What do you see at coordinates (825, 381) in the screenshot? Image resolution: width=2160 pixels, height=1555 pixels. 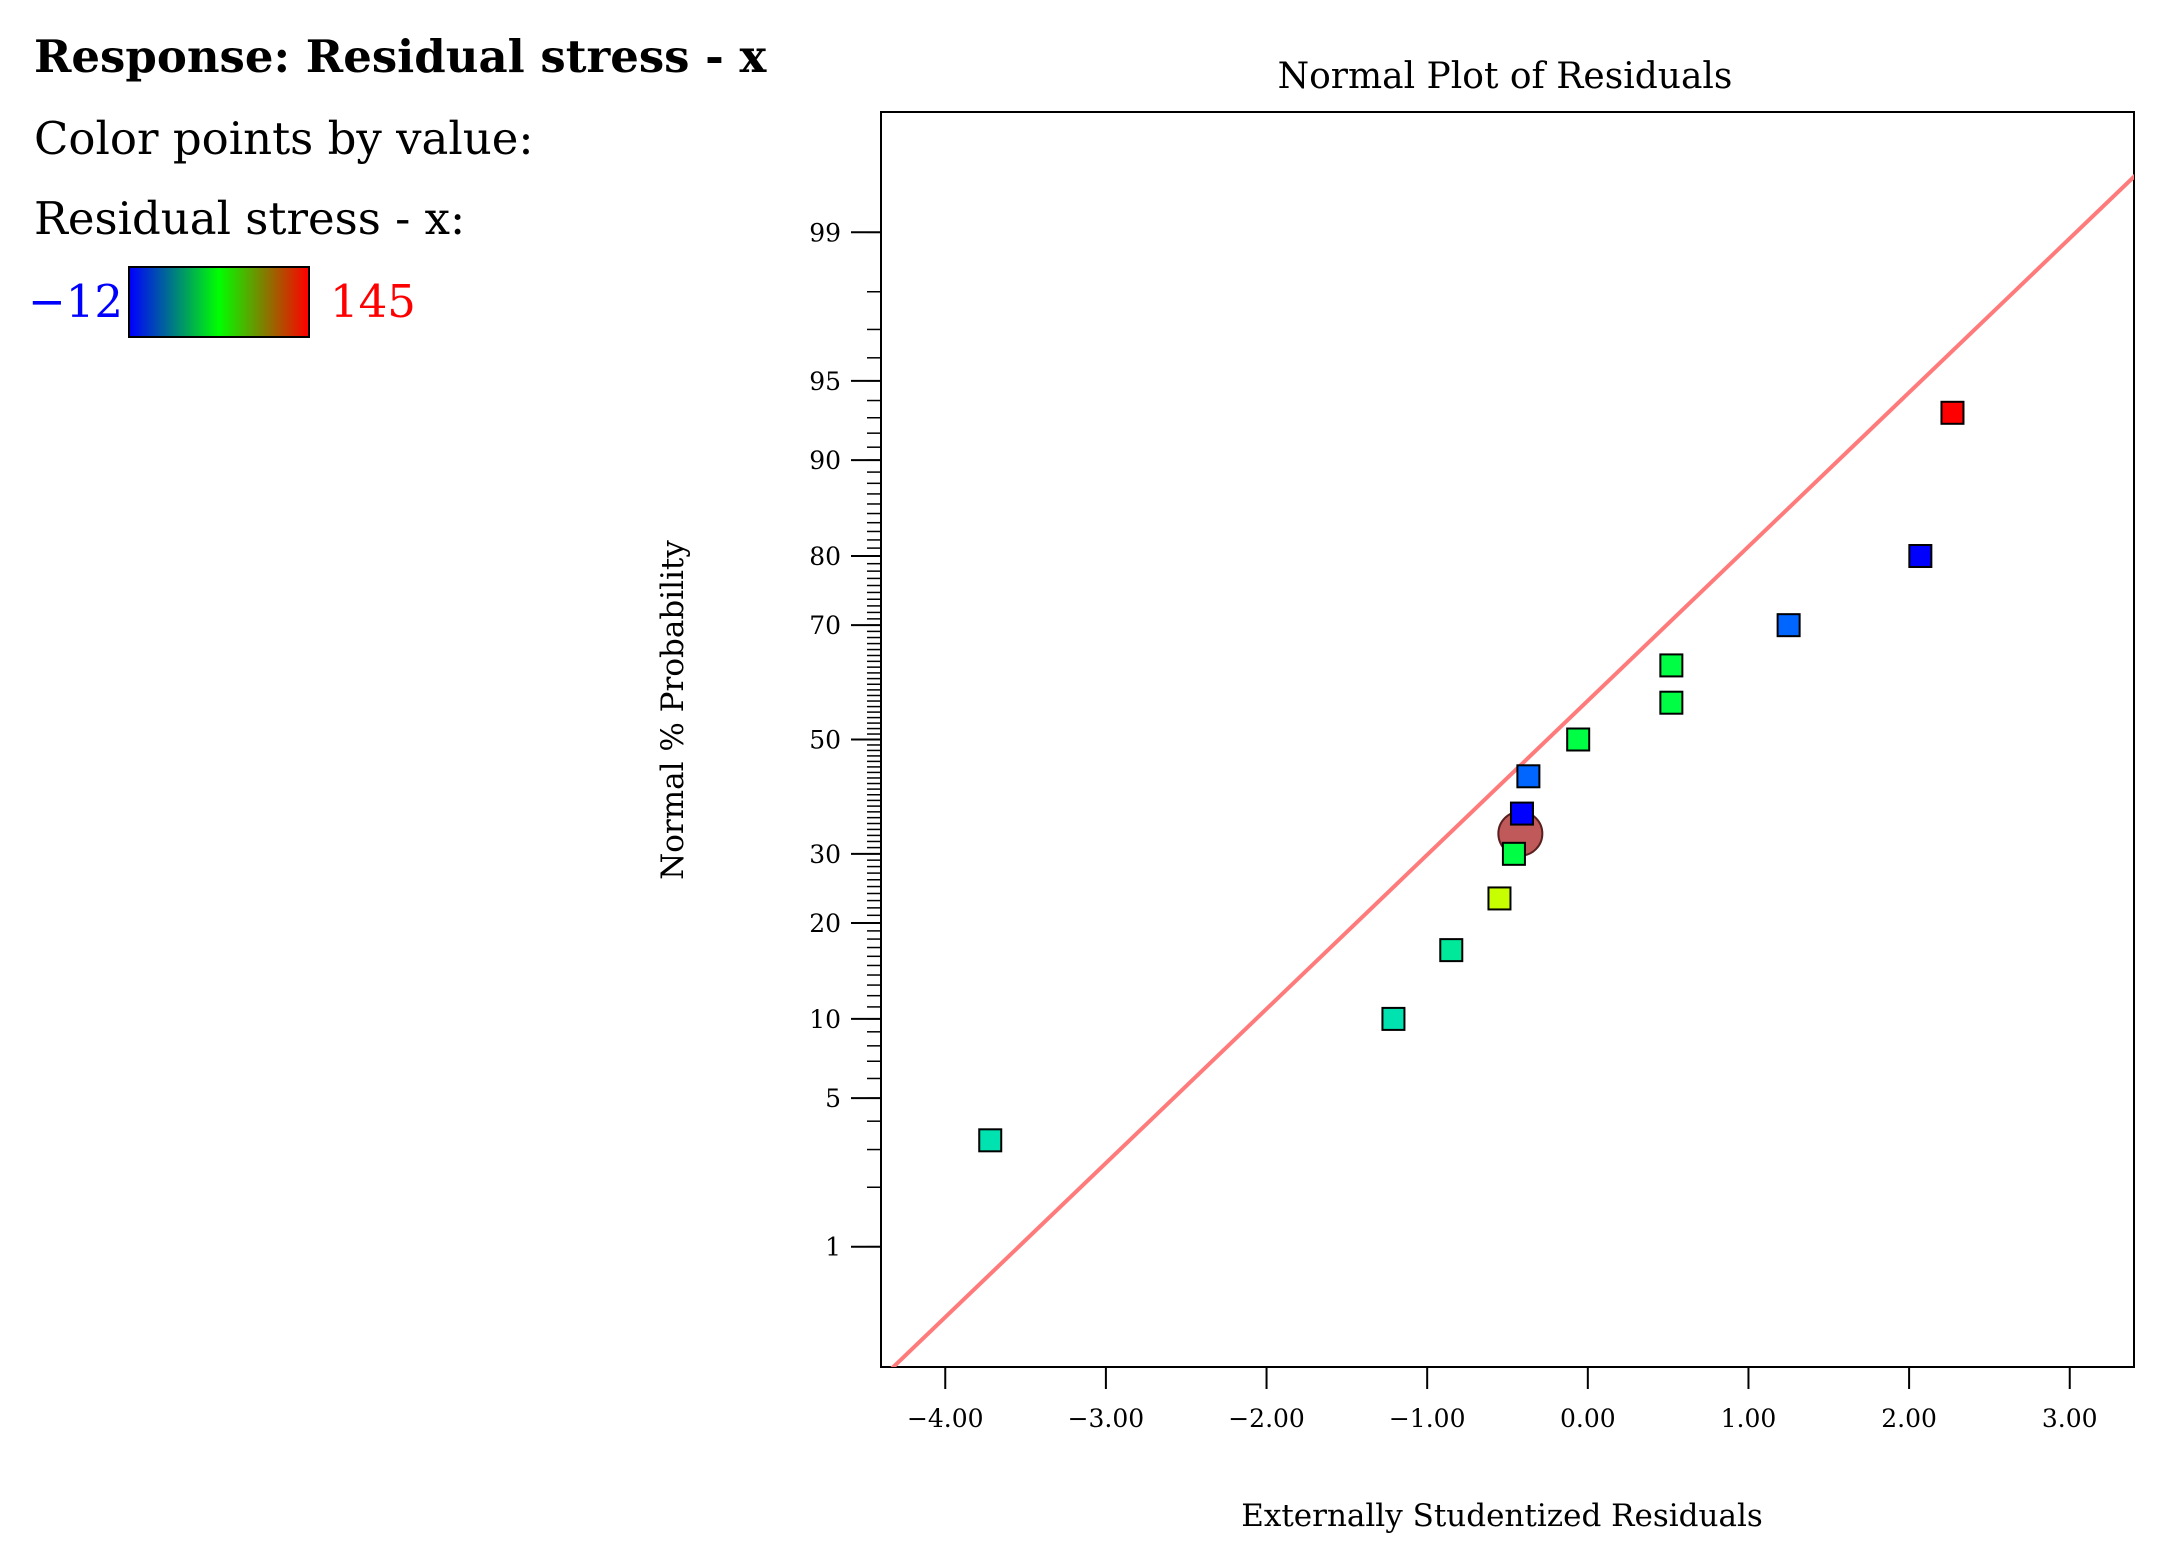 I see `y-tick-label: 95` at bounding box center [825, 381].